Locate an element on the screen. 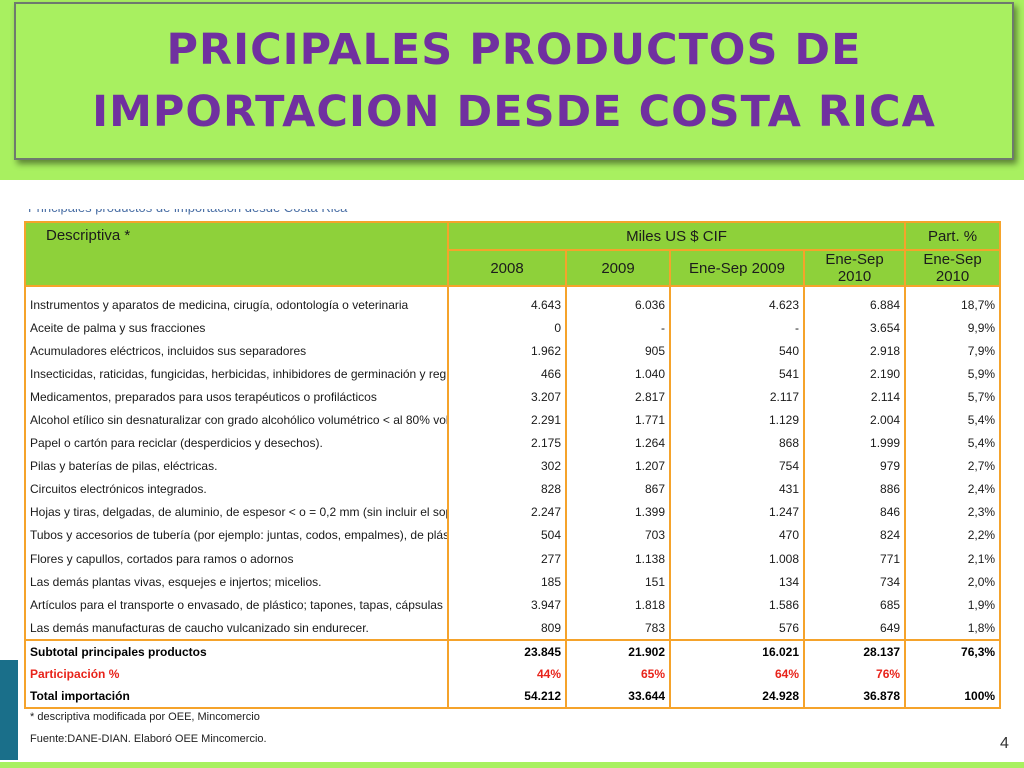  header-descriptiva: Descriptiva * is located at coordinates (236, 254).